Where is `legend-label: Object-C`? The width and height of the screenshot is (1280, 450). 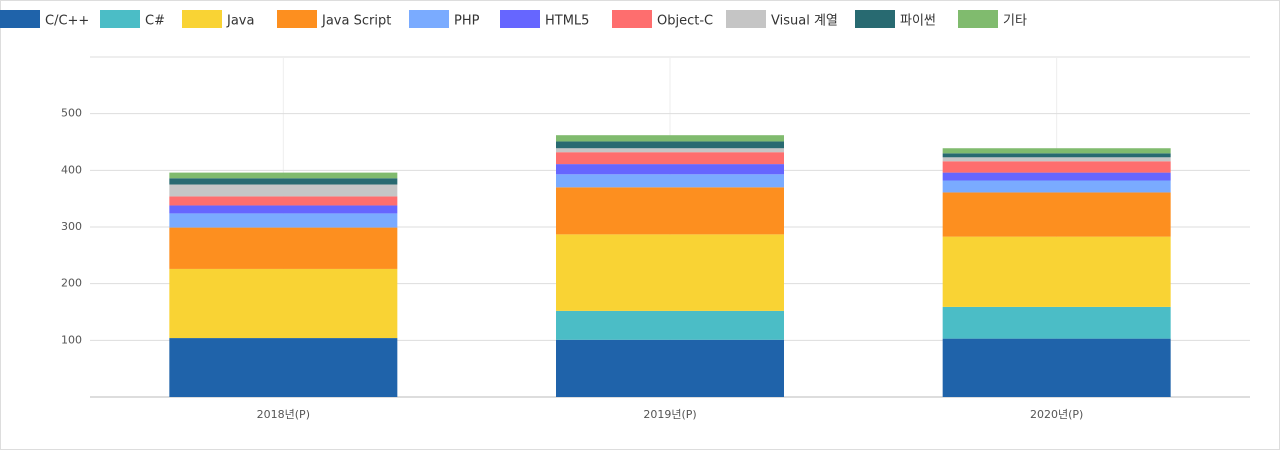
legend-label: Object-C is located at coordinates (685, 21).